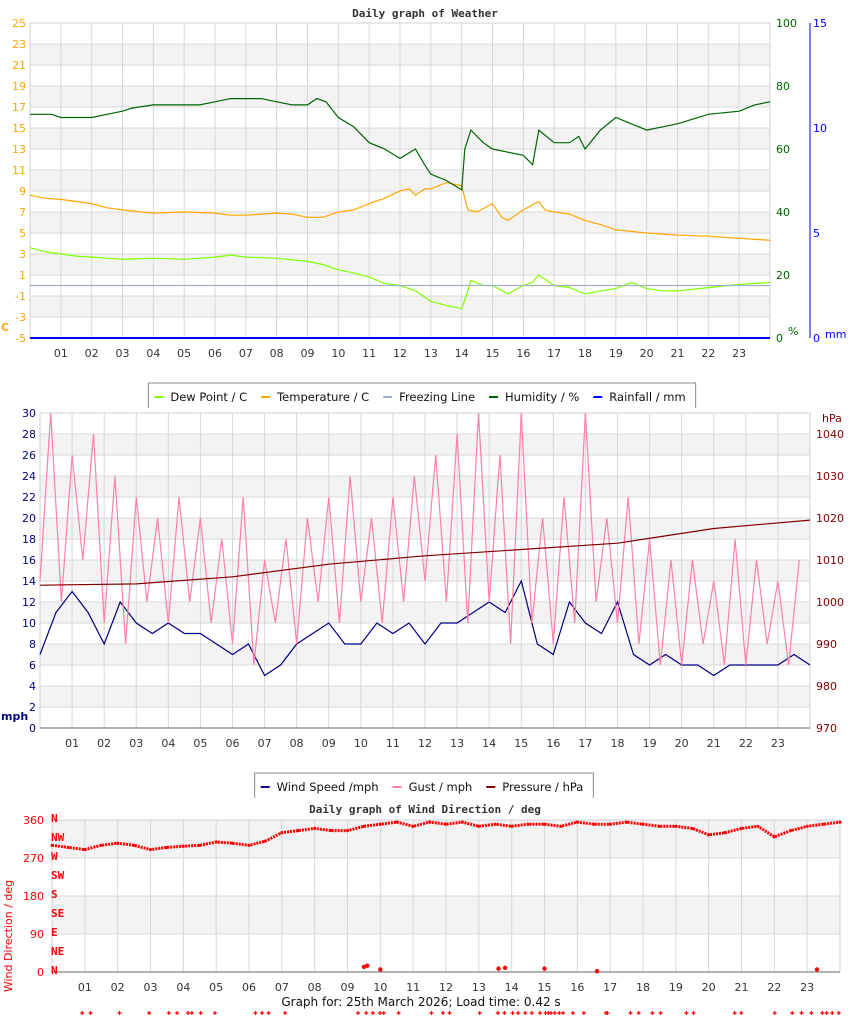  Describe the element at coordinates (33, 858) in the screenshot. I see `y-tick-label: 270` at that location.